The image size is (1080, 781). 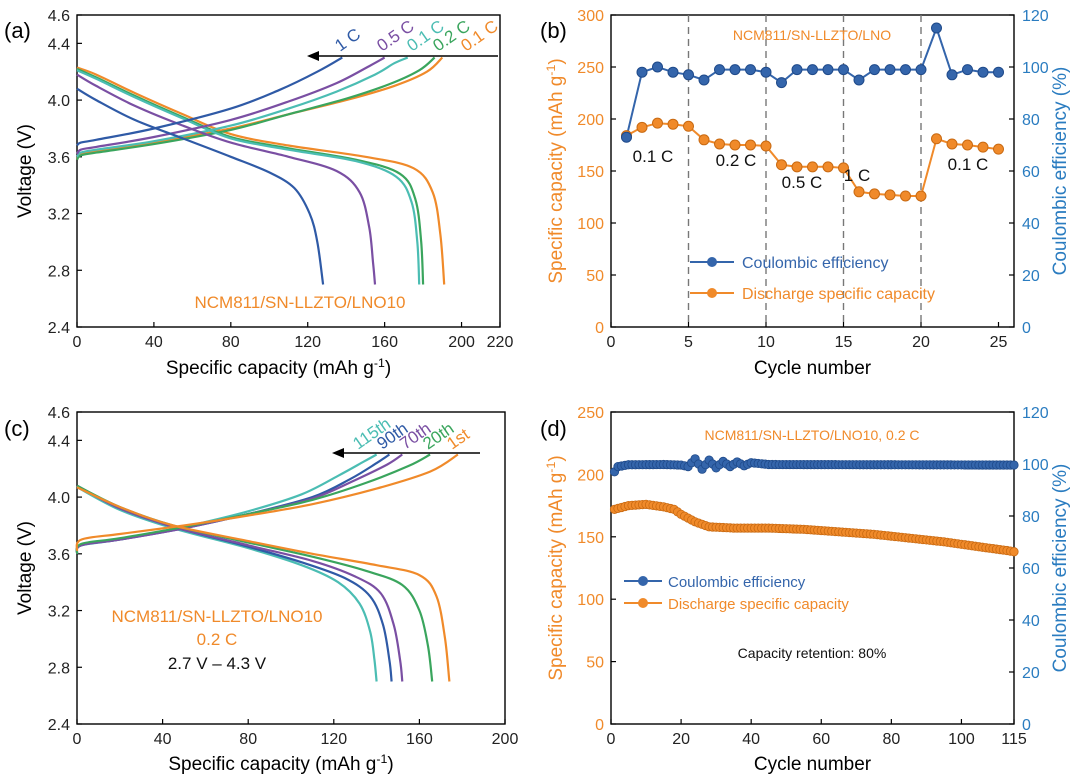 I want to click on panel-b-xtick-label: 25, so click(x=999, y=342).